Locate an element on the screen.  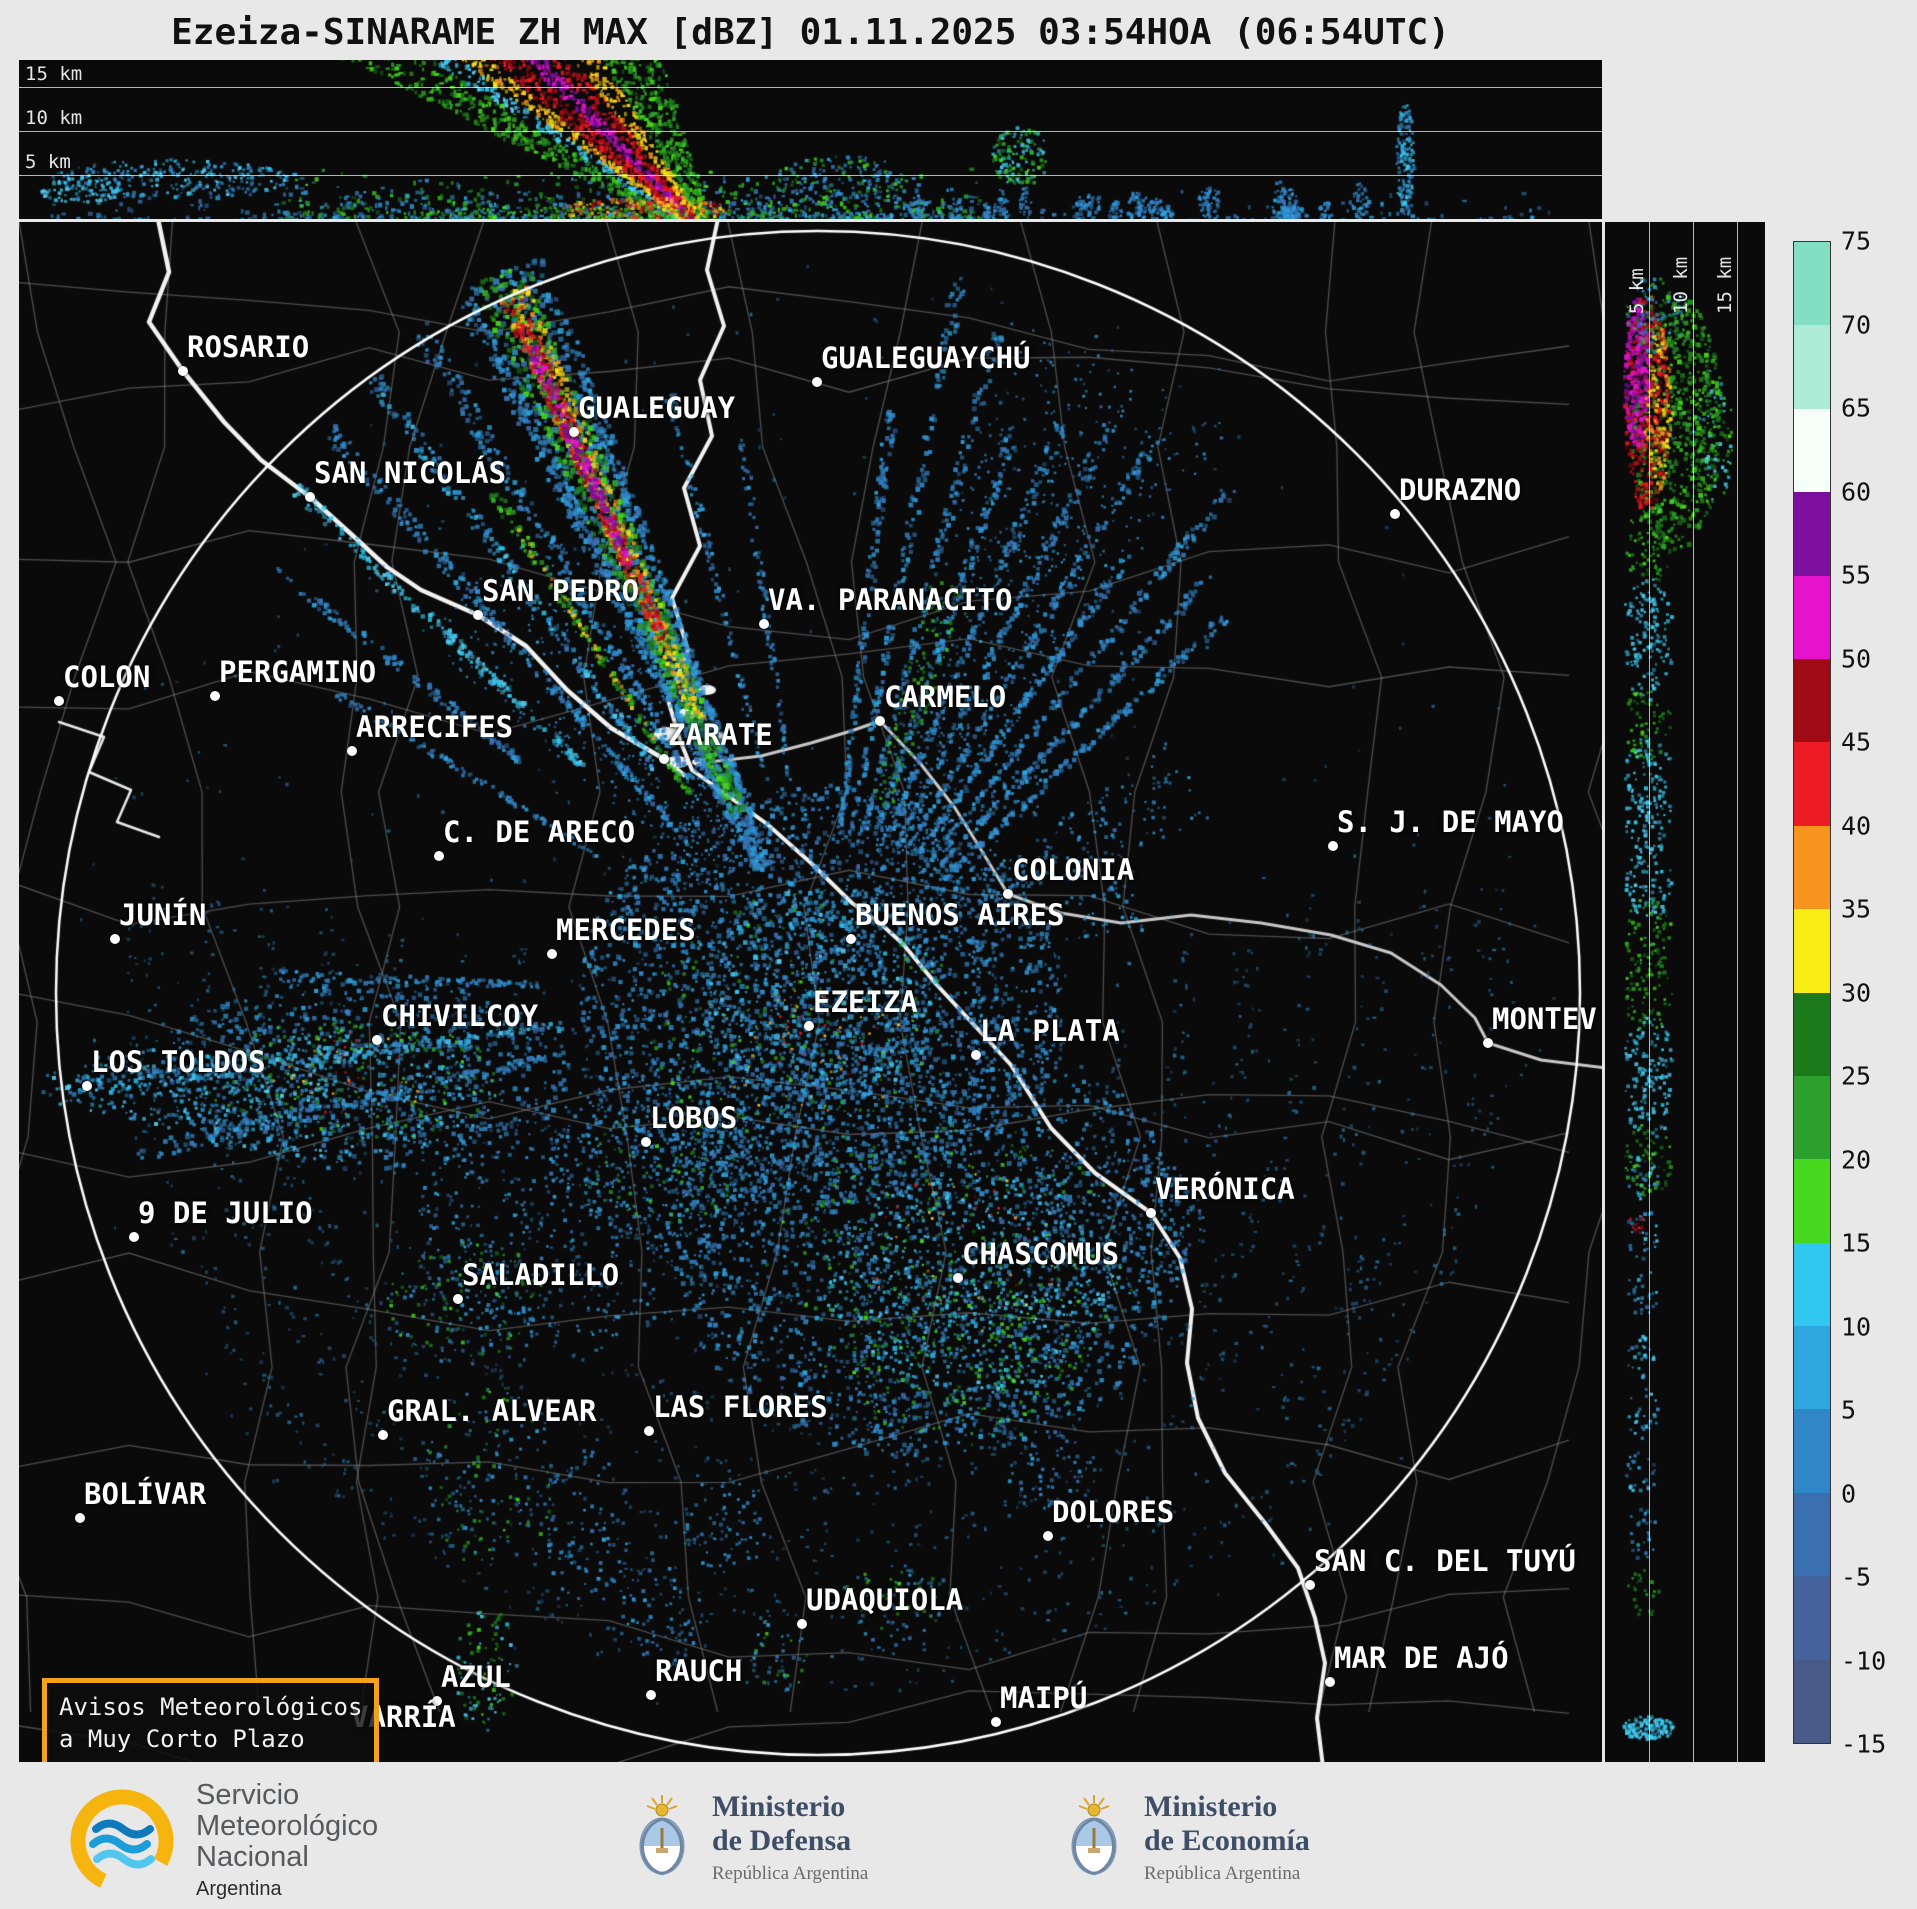
colorbar-tick-label: 10 is located at coordinates (1856, 1326).